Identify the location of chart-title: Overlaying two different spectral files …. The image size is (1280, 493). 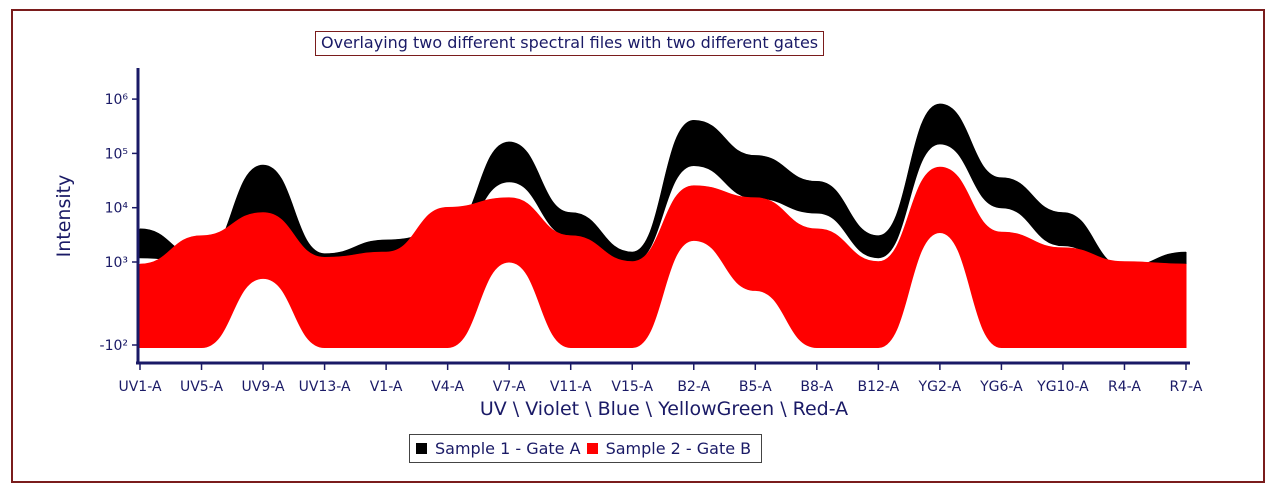
(570, 43).